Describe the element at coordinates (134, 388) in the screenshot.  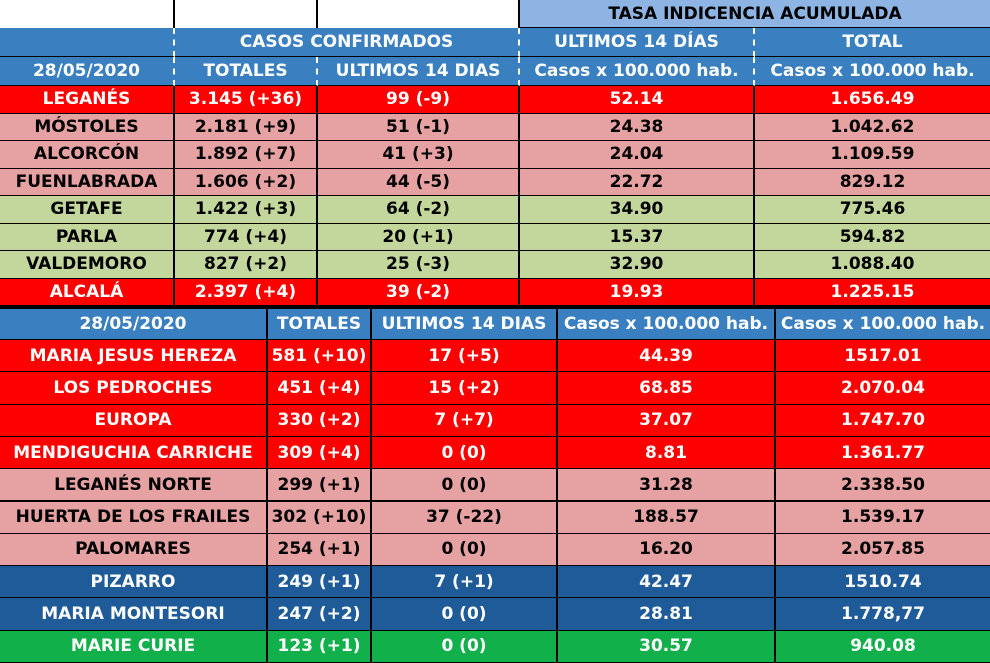
I see `area-name-cell: LOS PEDROCHES` at that location.